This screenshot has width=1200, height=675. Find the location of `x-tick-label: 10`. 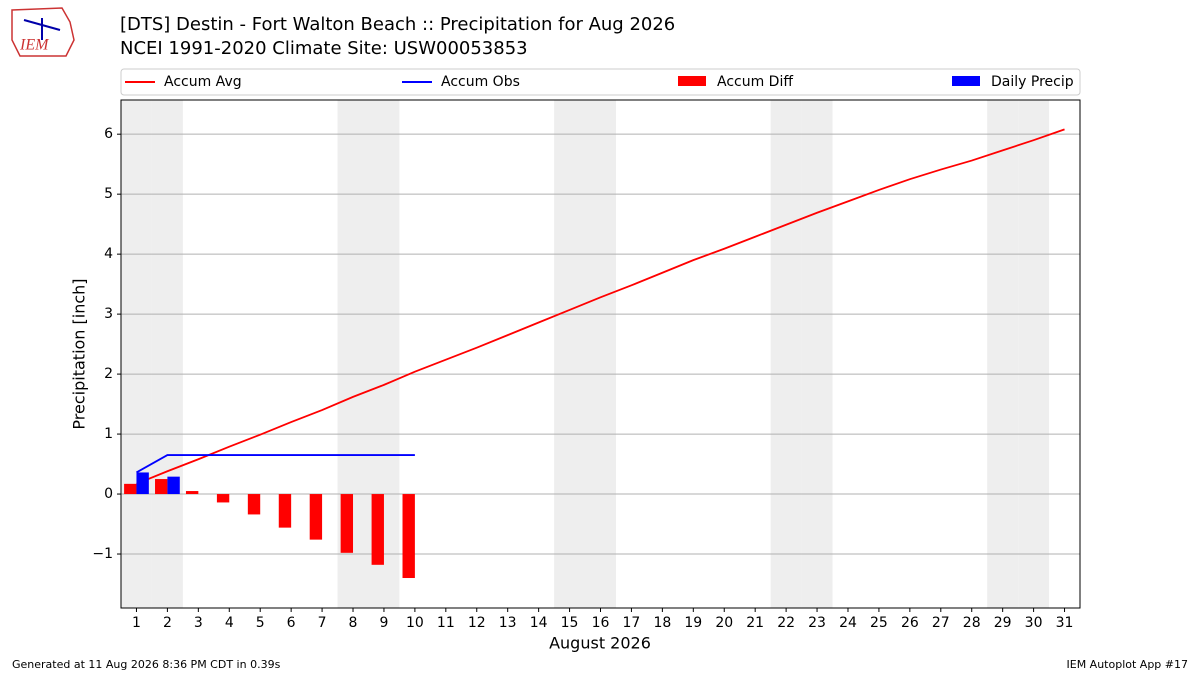

x-tick-label: 10 is located at coordinates (415, 623).